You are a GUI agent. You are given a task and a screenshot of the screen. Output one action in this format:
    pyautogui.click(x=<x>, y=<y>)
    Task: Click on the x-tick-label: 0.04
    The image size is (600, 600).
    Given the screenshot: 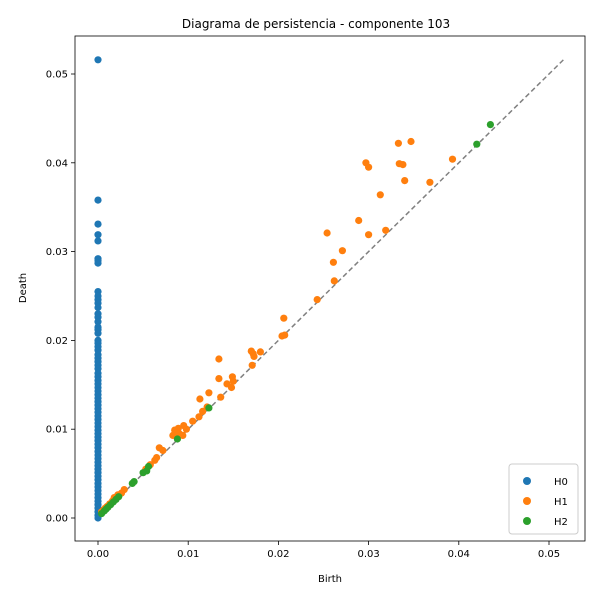 What is the action you would take?
    pyautogui.click(x=459, y=554)
    